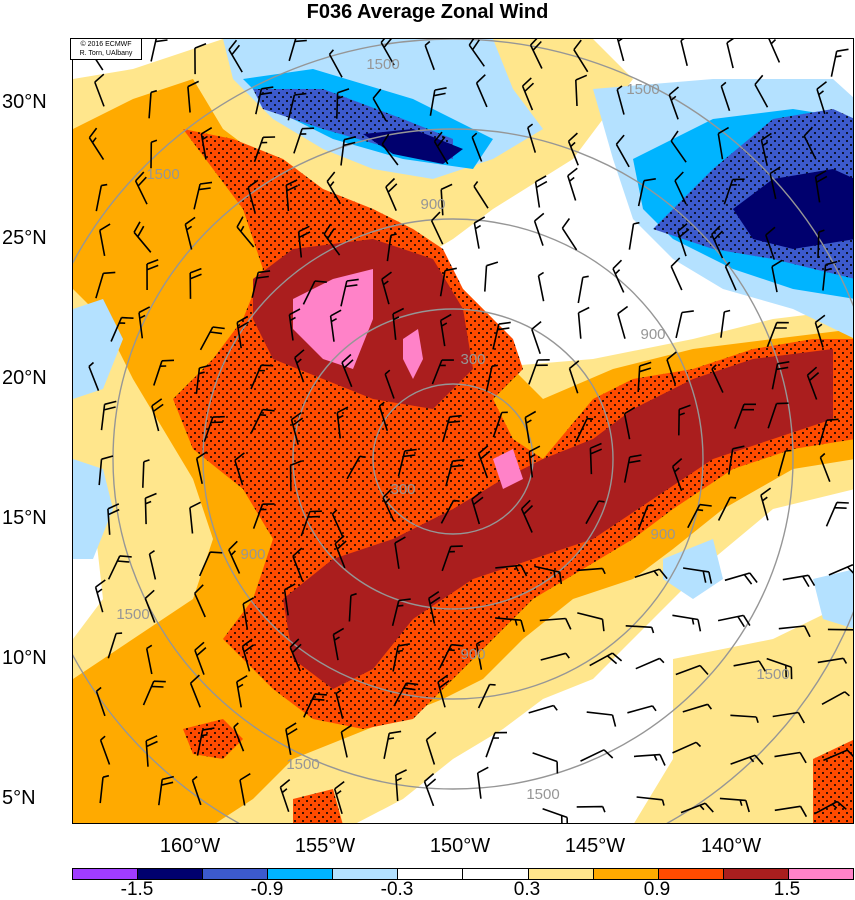  Describe the element at coordinates (24, 518) in the screenshot. I see `lat-label-15n: 15°N` at that location.